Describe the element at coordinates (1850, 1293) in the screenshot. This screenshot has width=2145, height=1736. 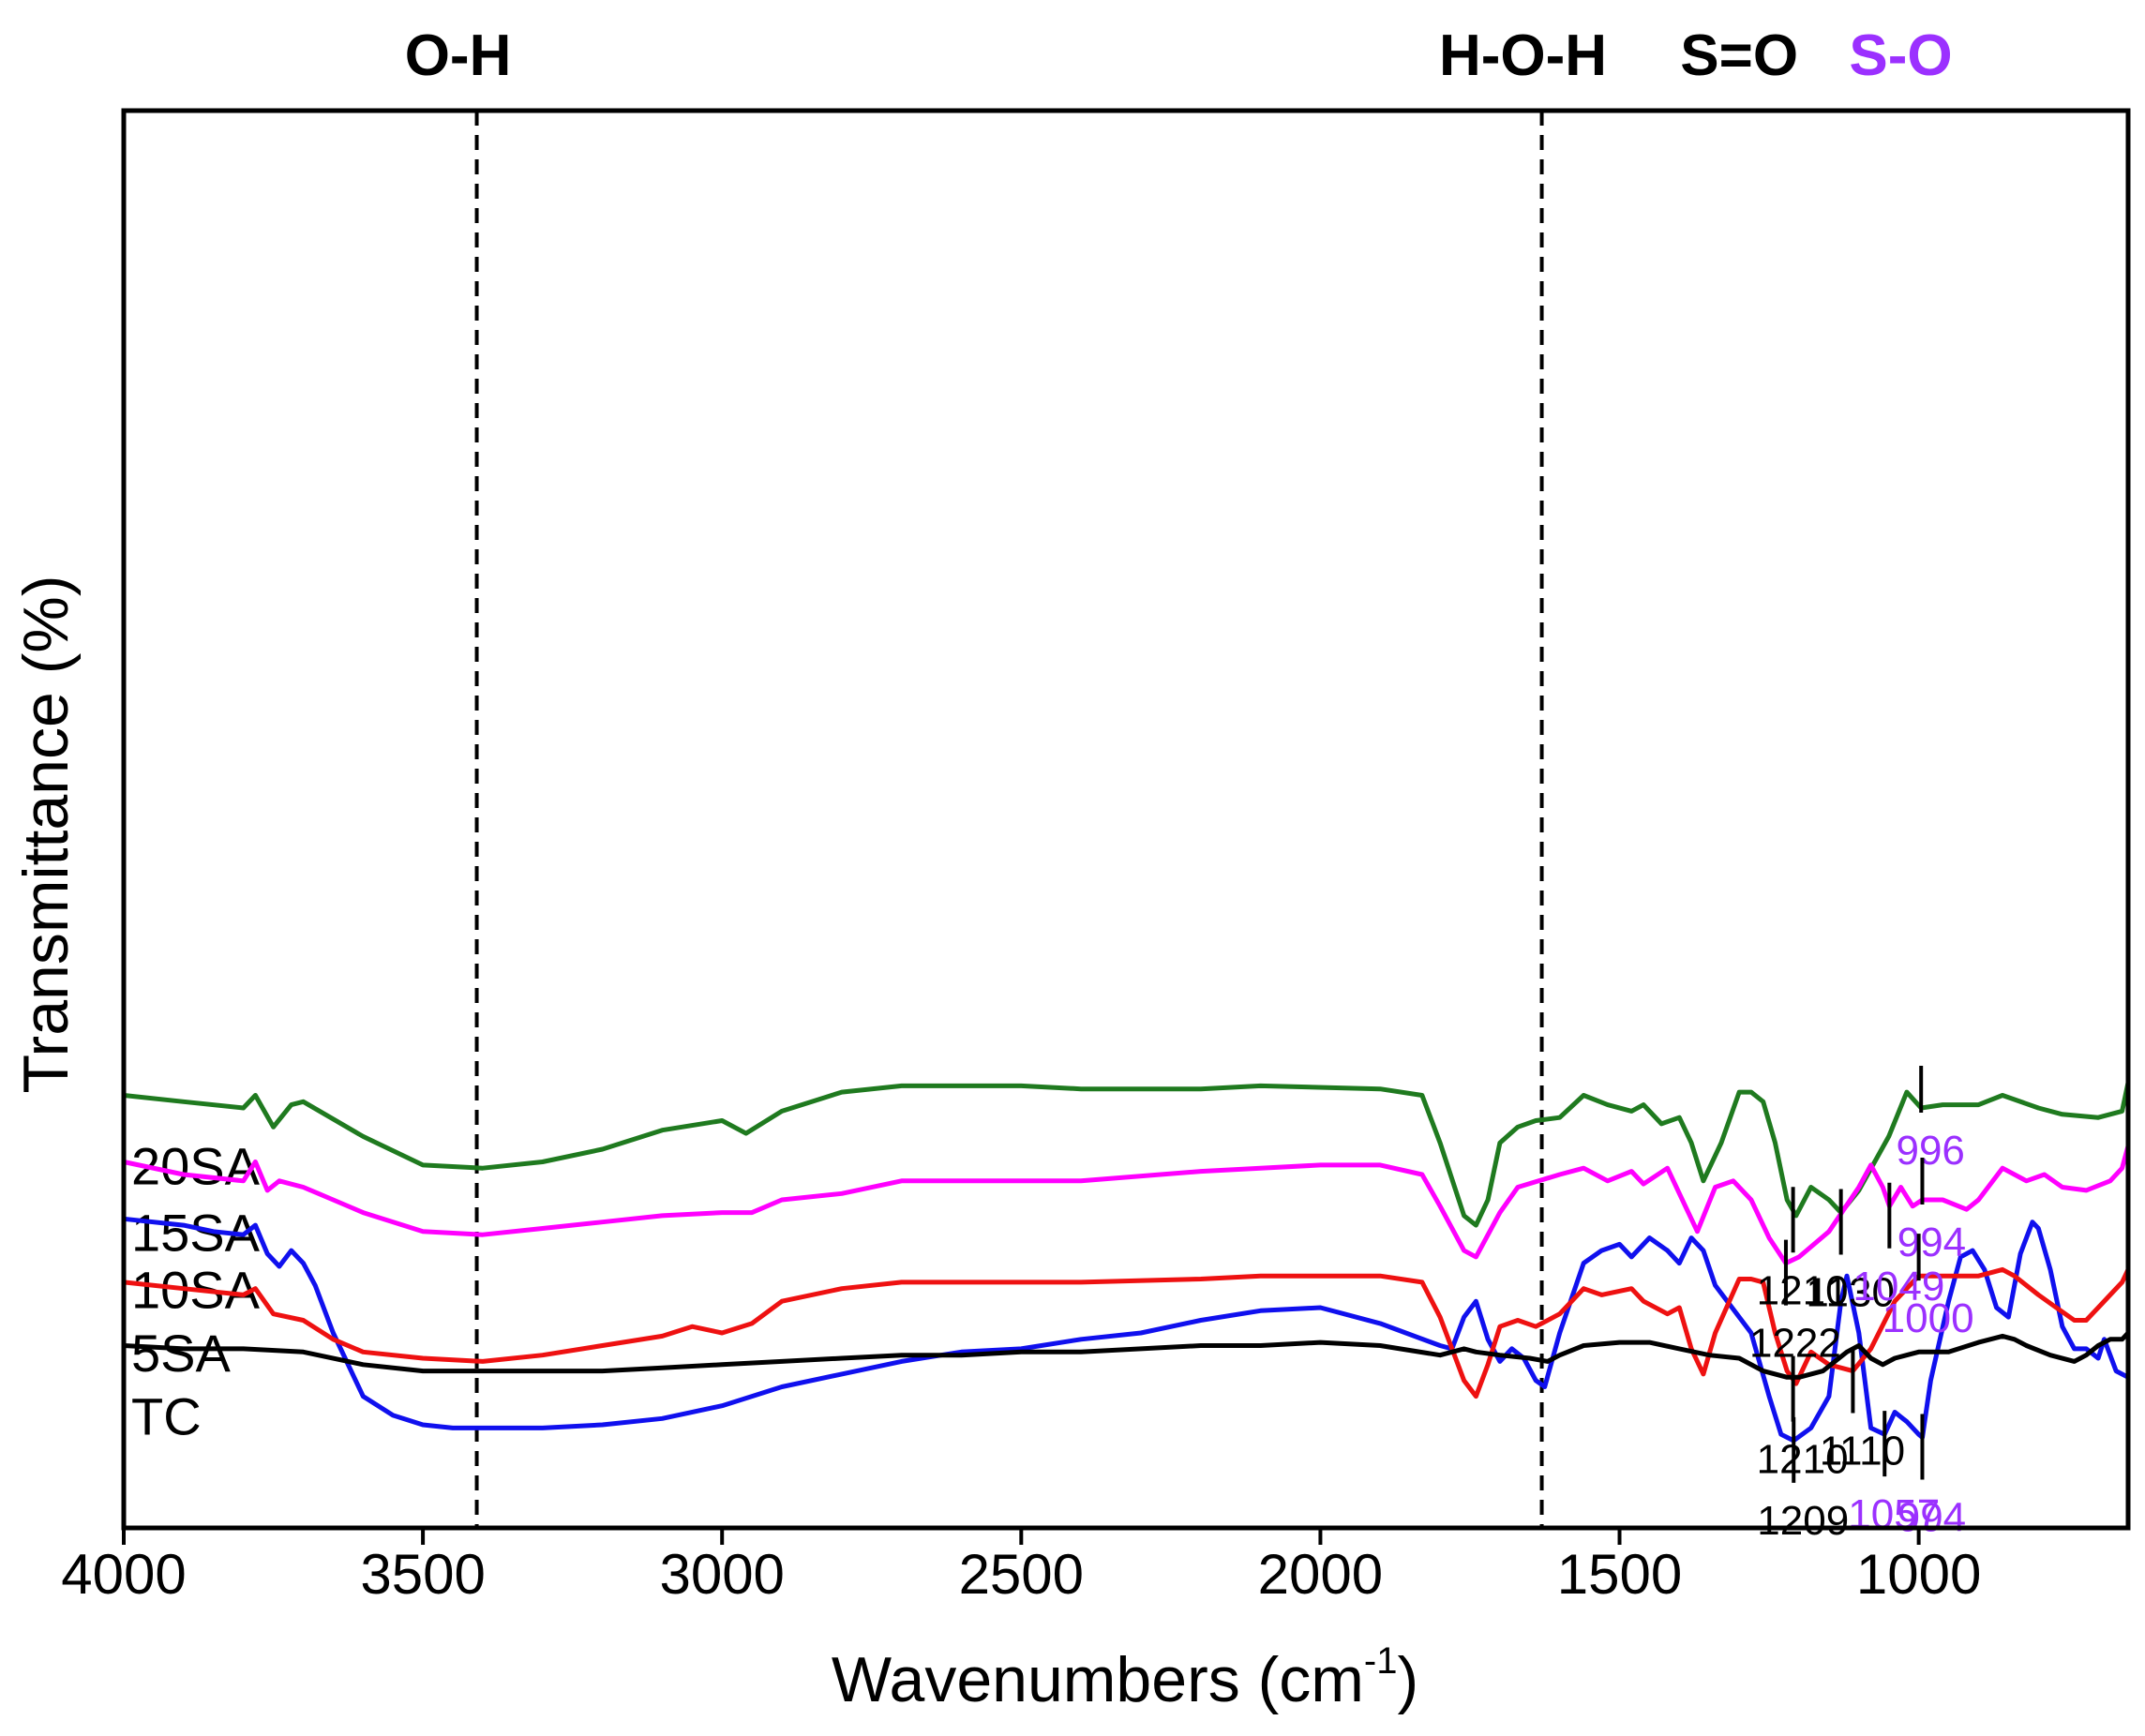
I see `peak-label-20SA-1130: 1130` at that location.